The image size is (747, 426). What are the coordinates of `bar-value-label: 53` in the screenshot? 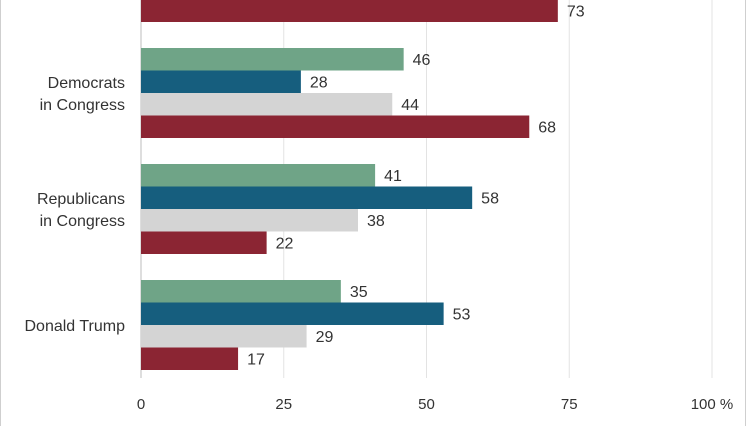 It's located at (462, 314).